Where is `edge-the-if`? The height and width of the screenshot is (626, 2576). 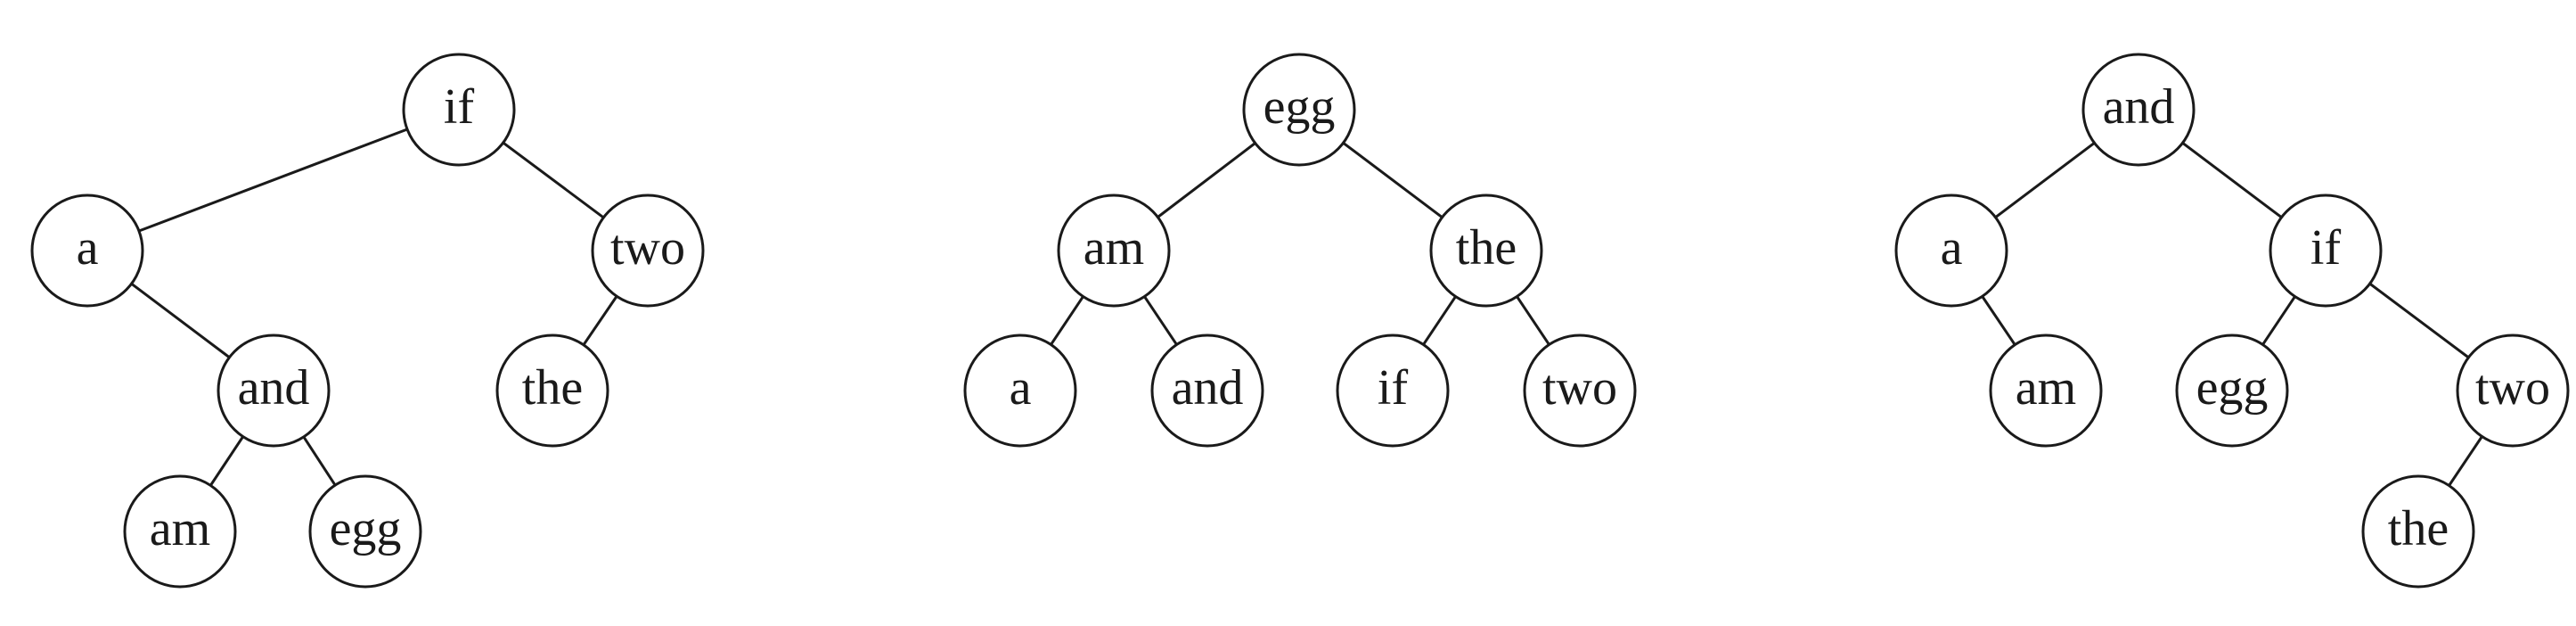 edge-the-if is located at coordinates (1439, 321).